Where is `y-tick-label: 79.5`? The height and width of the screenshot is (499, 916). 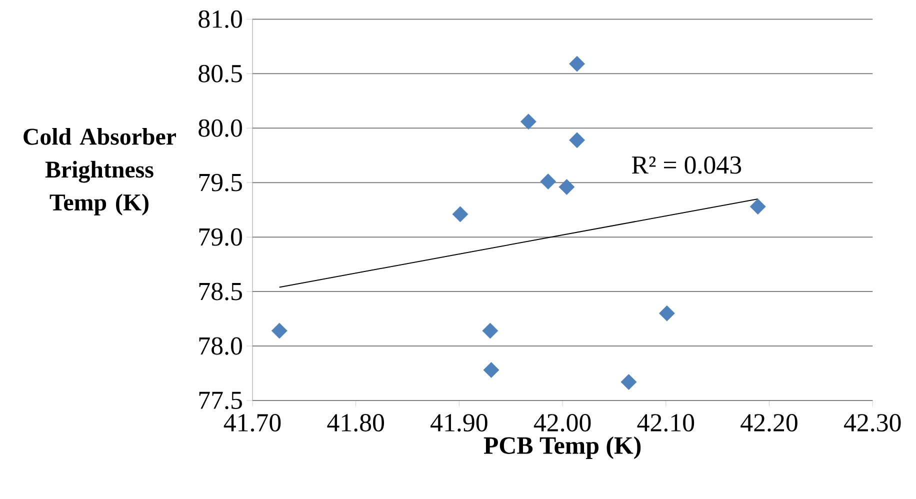
y-tick-label: 79.5 is located at coordinates (220, 183).